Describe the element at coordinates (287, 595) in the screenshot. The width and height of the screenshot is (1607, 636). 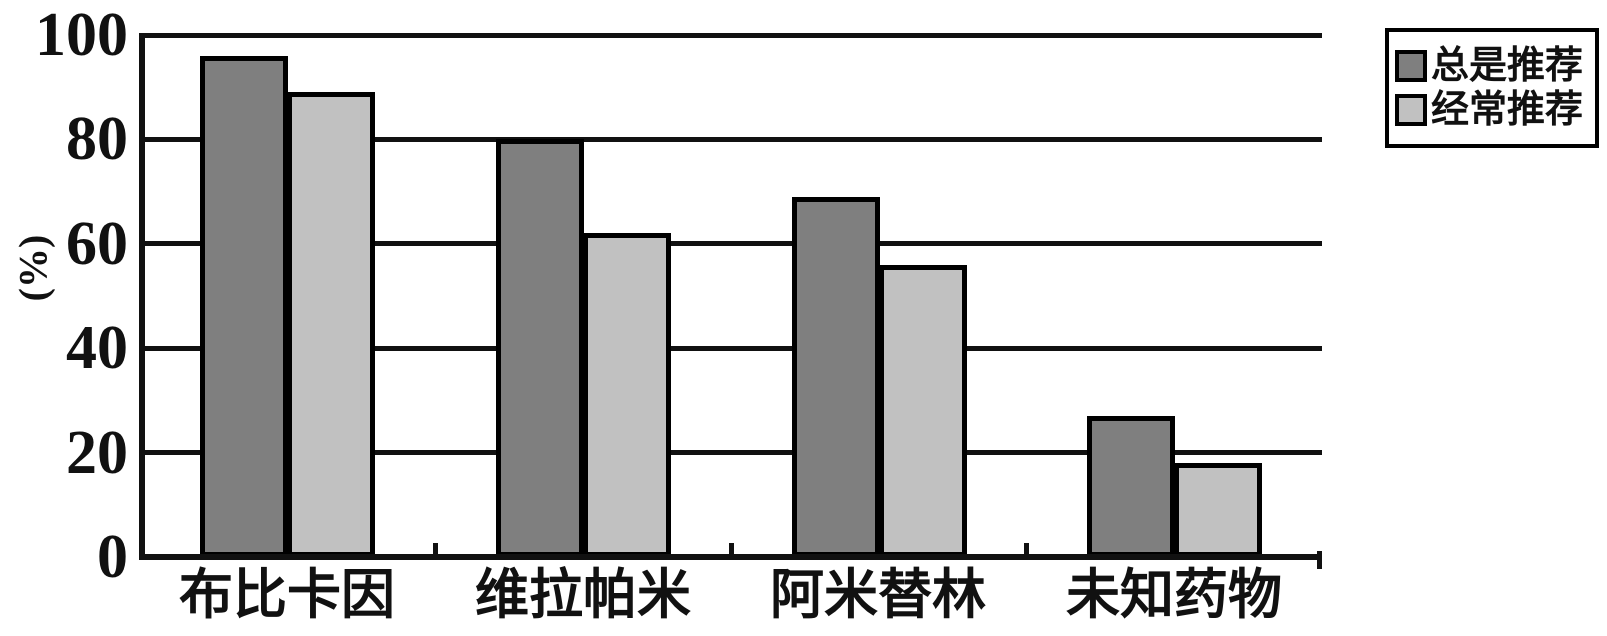
I see `x-category-label-布比卡因: 布比卡因` at that location.